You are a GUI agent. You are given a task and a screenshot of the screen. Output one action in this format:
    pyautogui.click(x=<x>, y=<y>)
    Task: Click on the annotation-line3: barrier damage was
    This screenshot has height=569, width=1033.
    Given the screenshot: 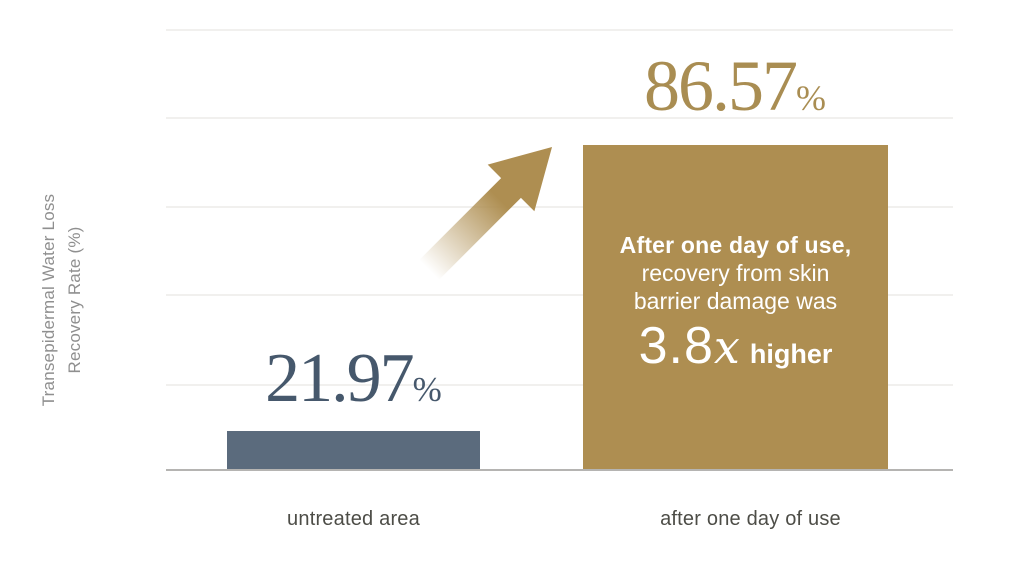 What is the action you would take?
    pyautogui.click(x=735, y=301)
    